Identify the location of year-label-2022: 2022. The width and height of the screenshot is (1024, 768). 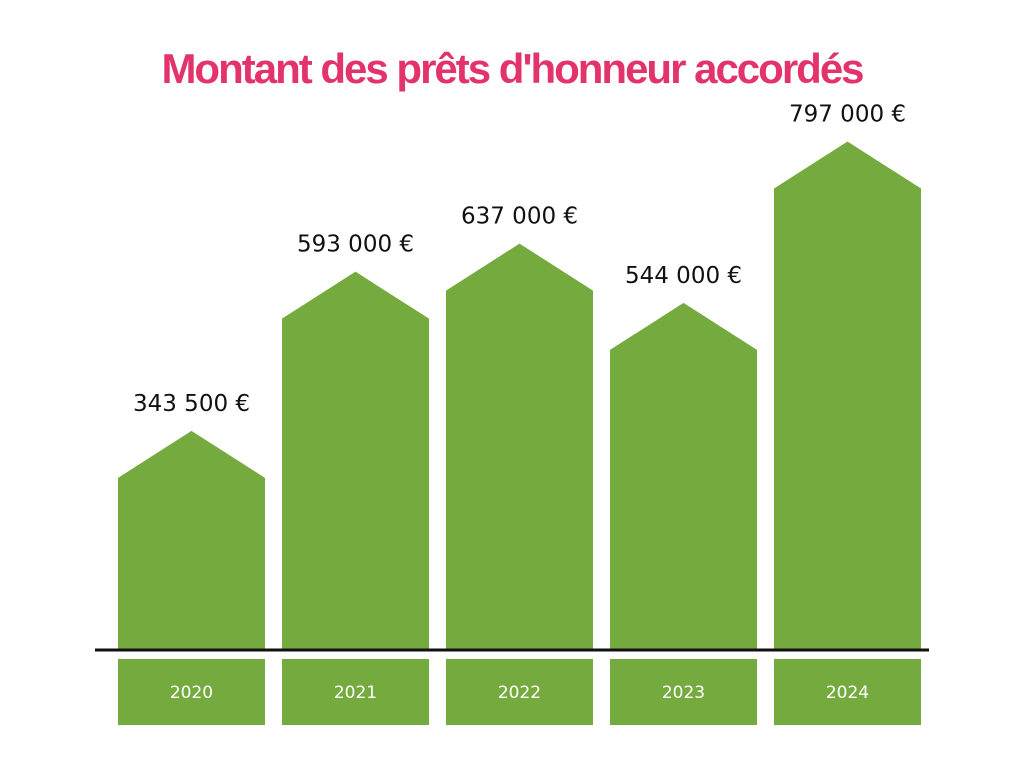
(519, 693).